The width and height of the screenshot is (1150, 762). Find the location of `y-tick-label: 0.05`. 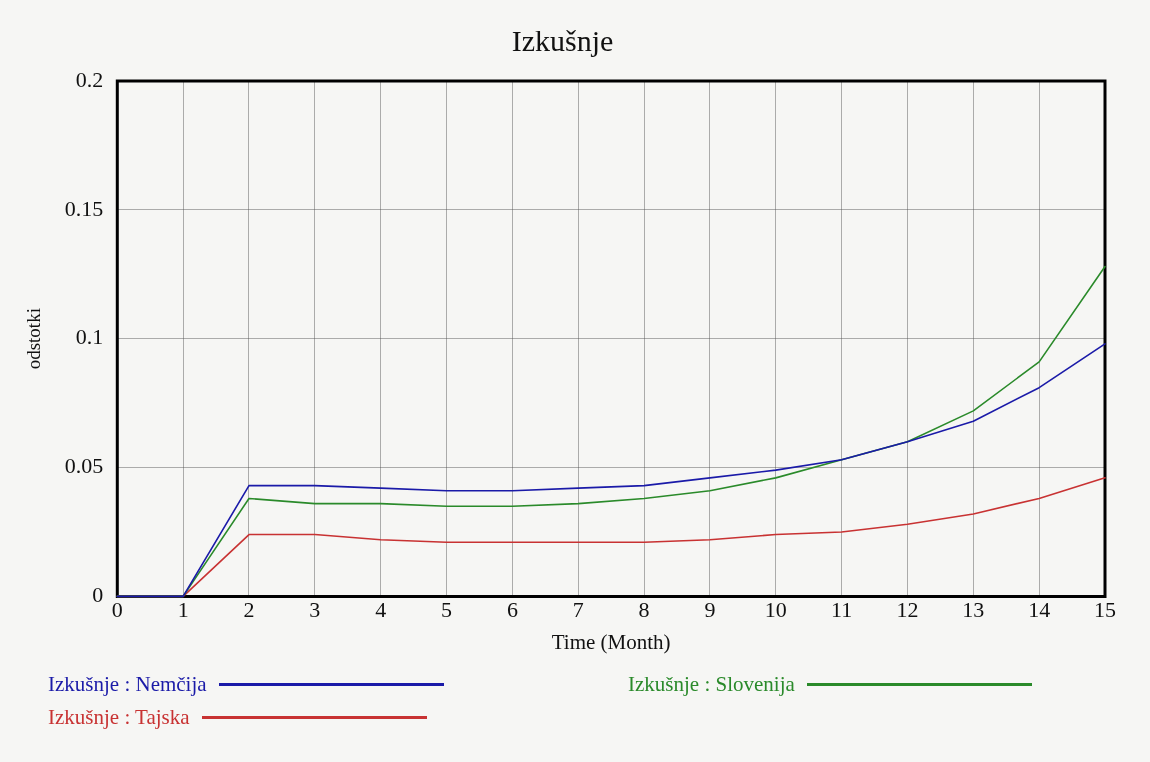

y-tick-label: 0.05 is located at coordinates (84, 466).